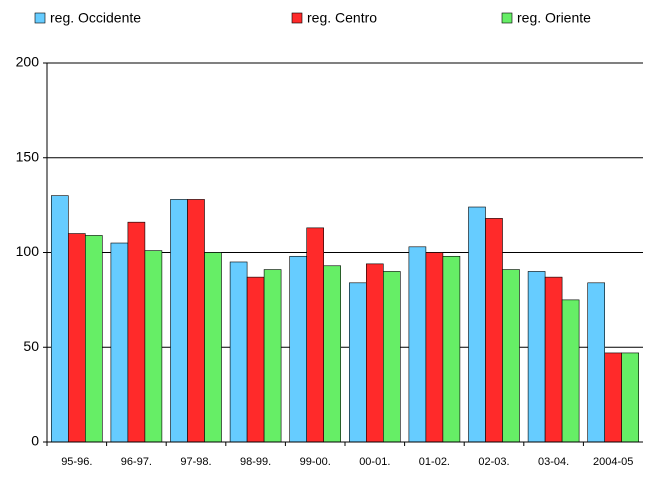  What do you see at coordinates (554, 18) in the screenshot?
I see `legend-label: reg. Oriente` at bounding box center [554, 18].